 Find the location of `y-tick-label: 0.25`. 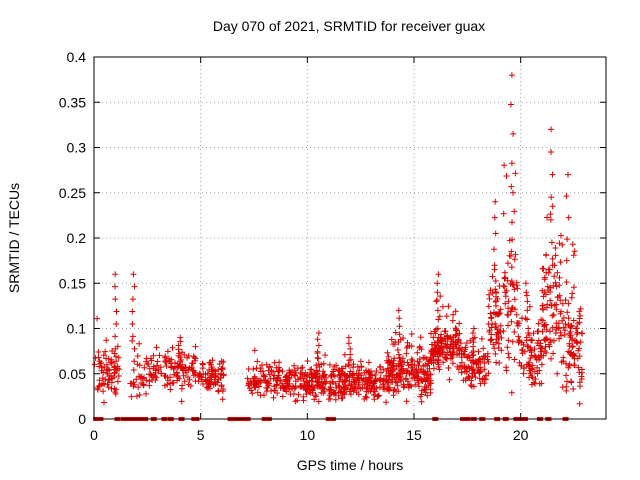

y-tick-label: 0.25 is located at coordinates (72, 193).